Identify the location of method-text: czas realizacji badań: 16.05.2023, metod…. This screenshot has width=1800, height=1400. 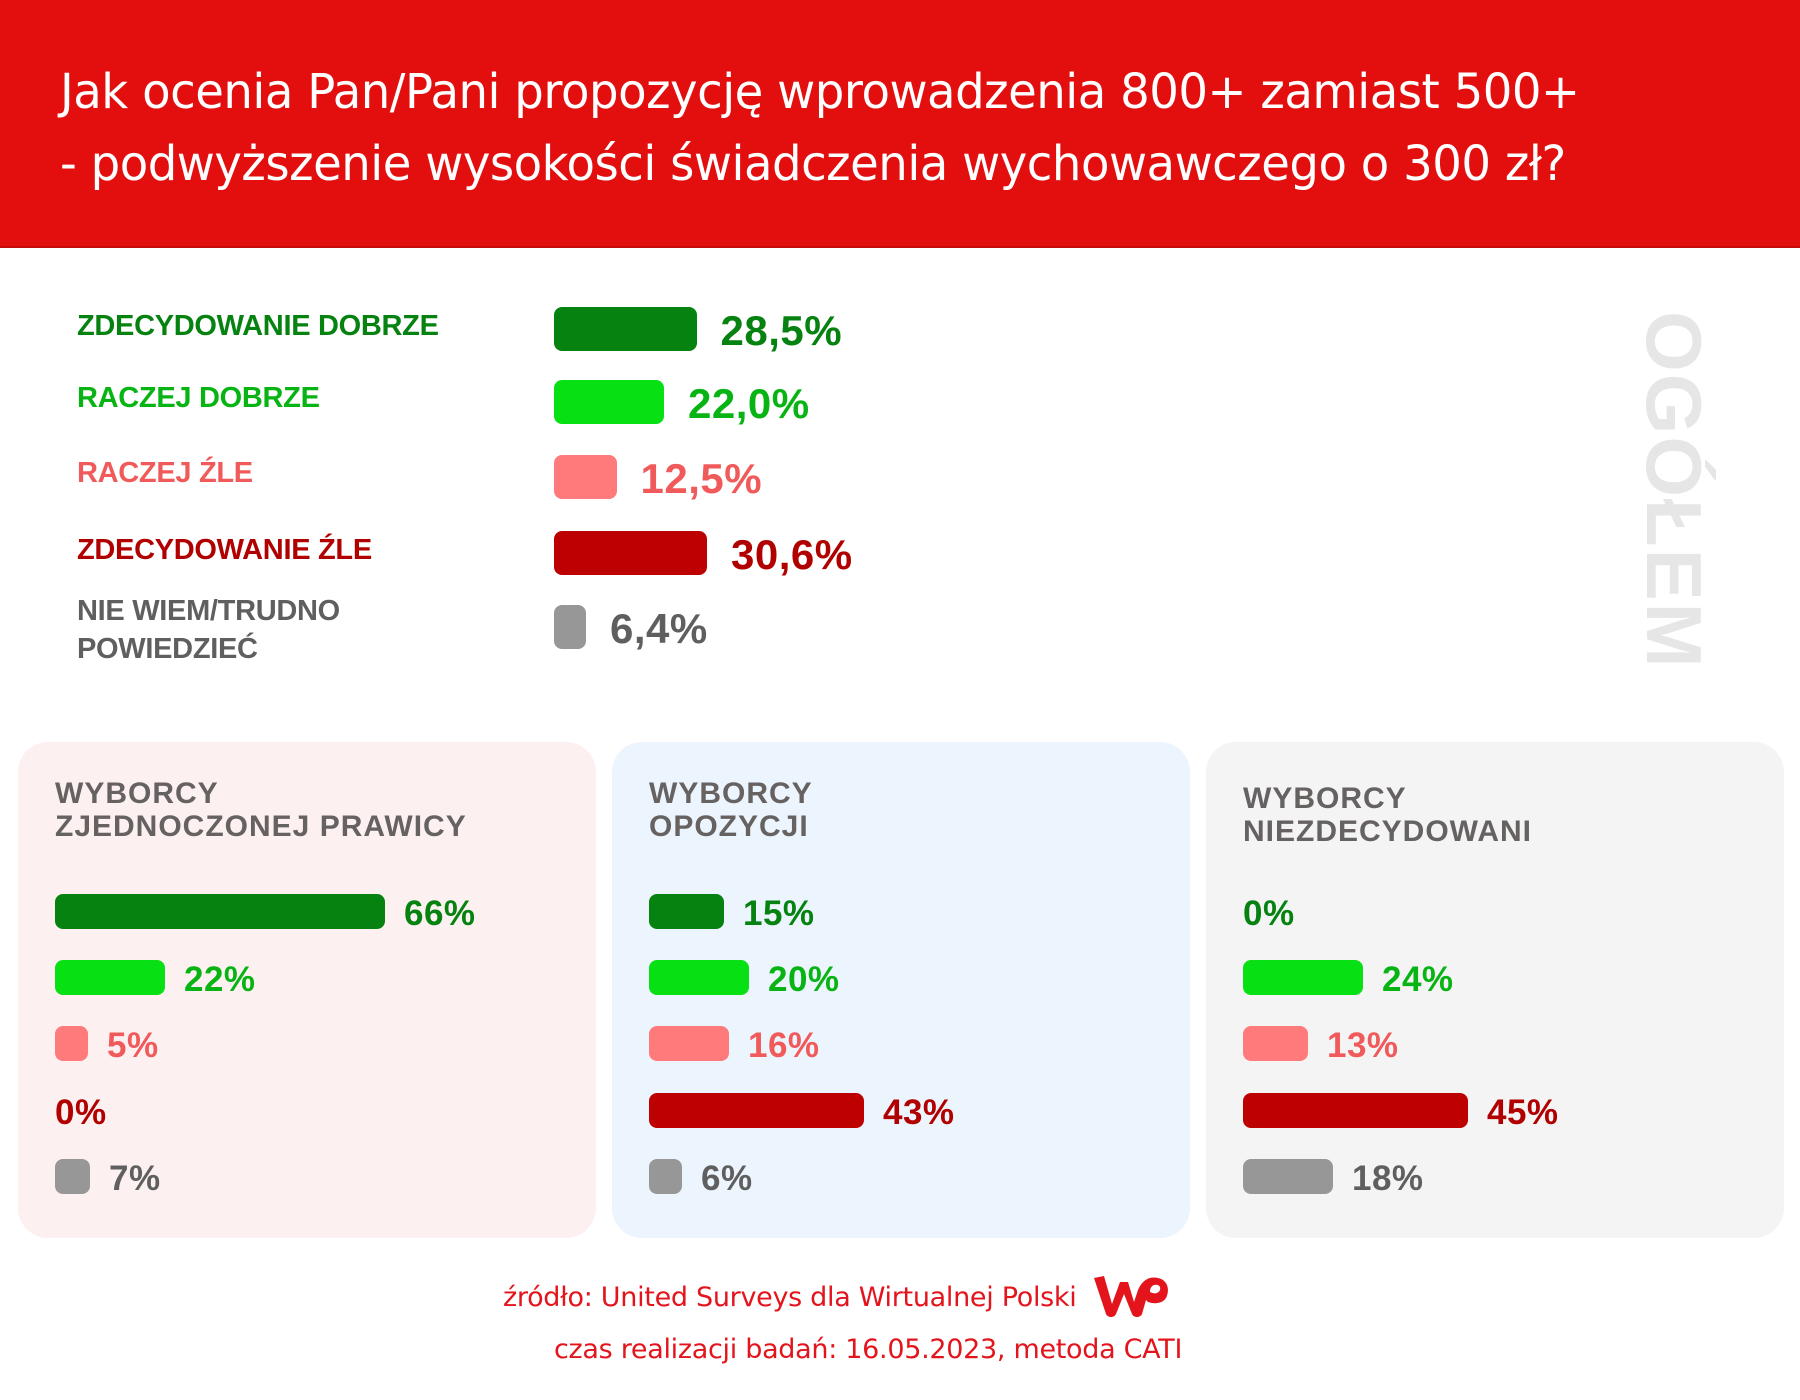
(868, 1349).